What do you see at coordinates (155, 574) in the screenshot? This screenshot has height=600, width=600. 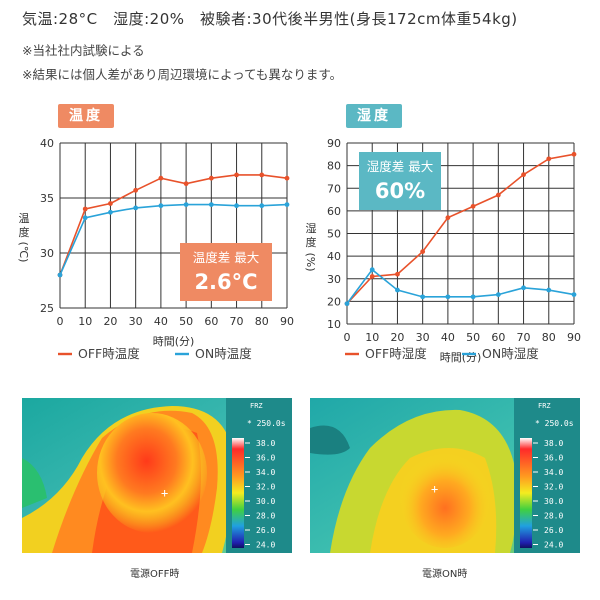 I see `thermal-caption-off: 電源OFF時` at bounding box center [155, 574].